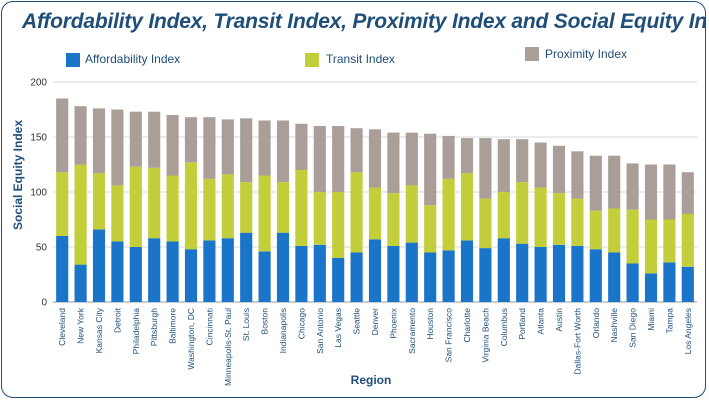  What do you see at coordinates (669, 321) in the screenshot?
I see `x-tick-label: Tampa` at bounding box center [669, 321].